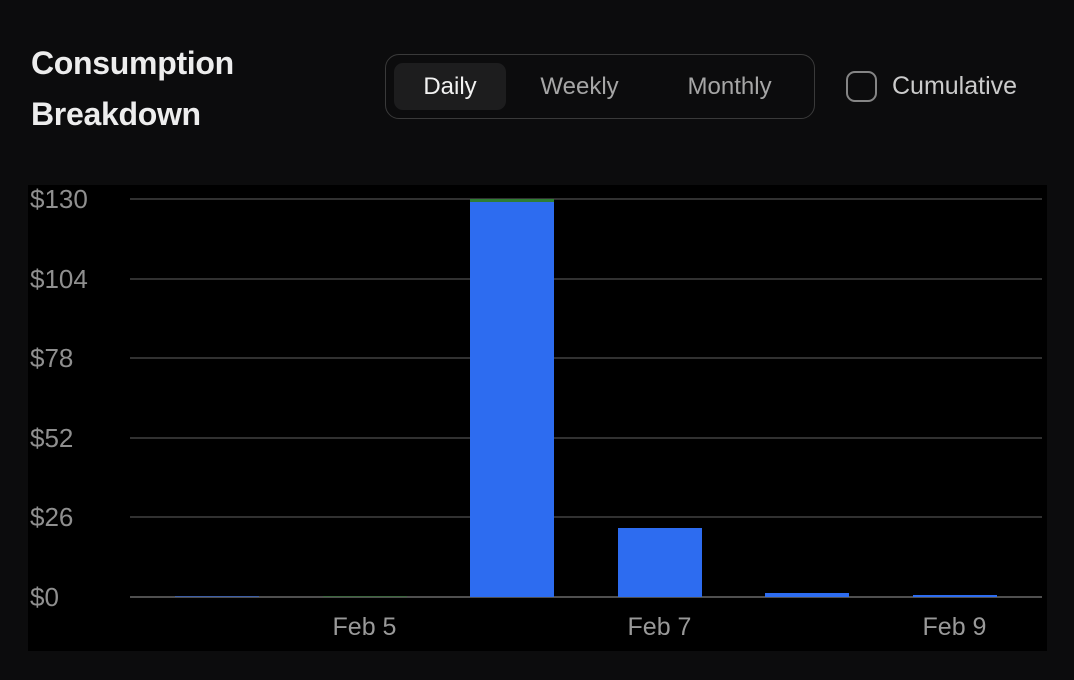 Image resolution: width=1074 pixels, height=680 pixels. I want to click on cumulative-toggle: Cumulative, so click(931, 86).